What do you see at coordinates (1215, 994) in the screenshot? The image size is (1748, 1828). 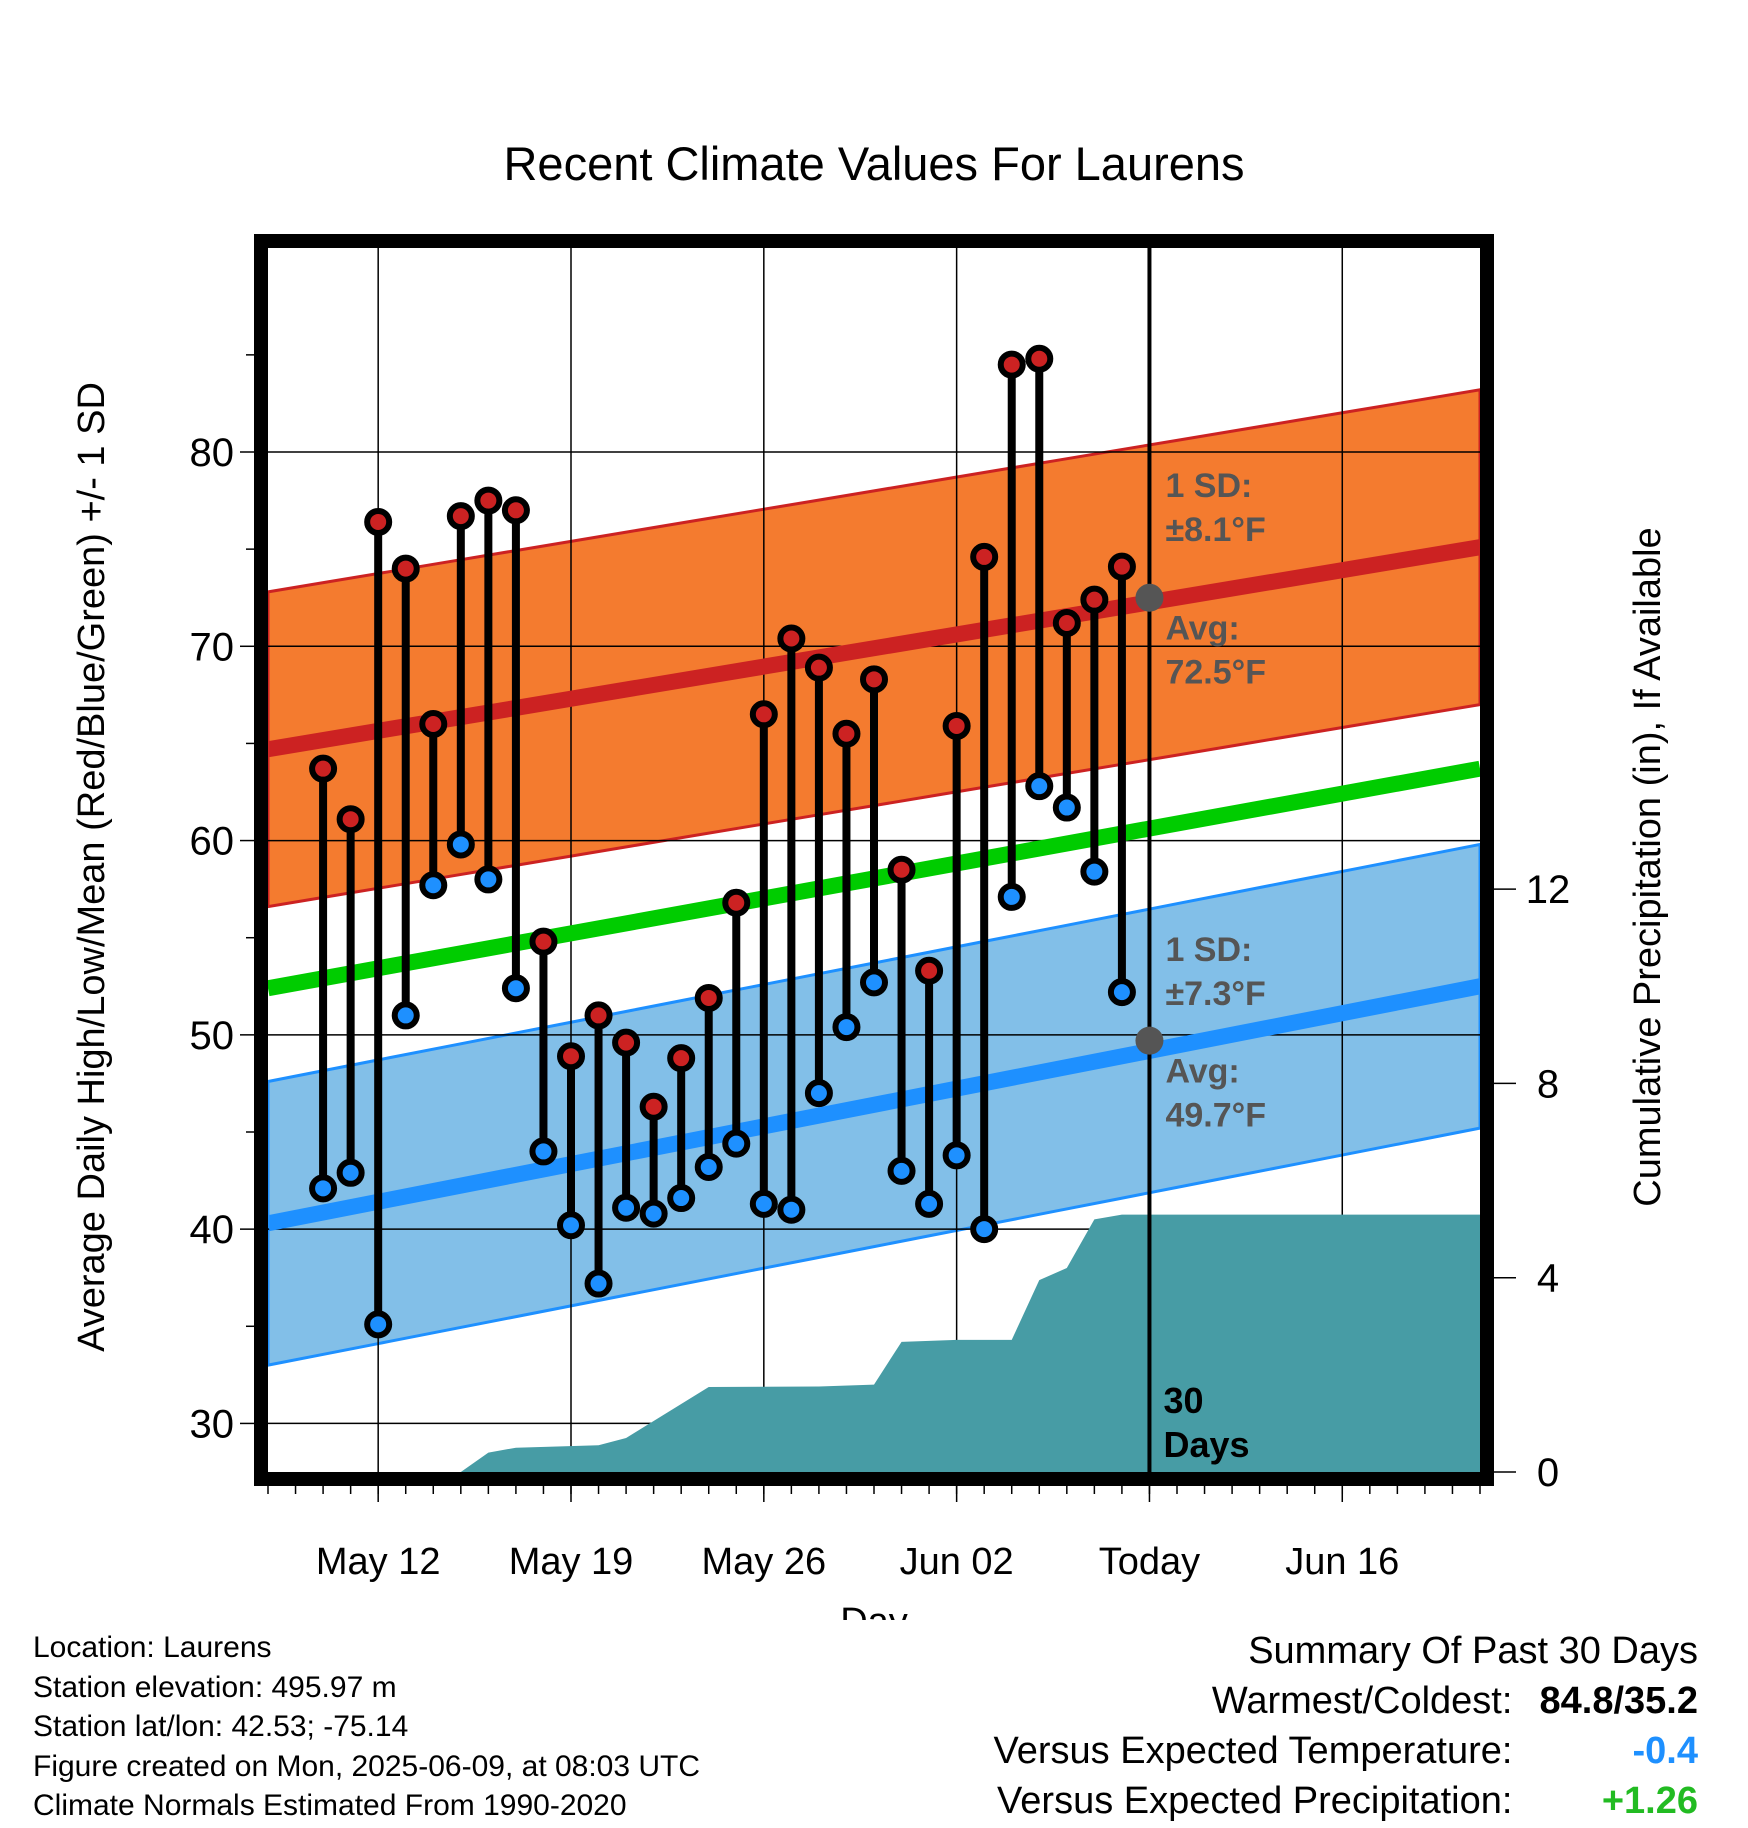 I see `low-sd-value: ±7.3°F` at bounding box center [1215, 994].